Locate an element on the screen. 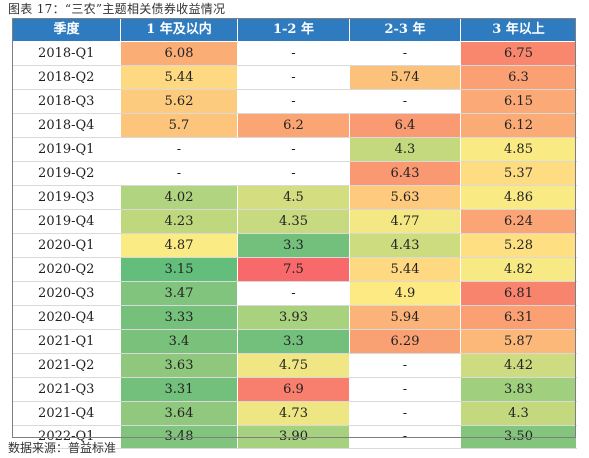 This screenshot has width=589, height=458. yield-cell-within-1y: 3.33 is located at coordinates (179, 317).